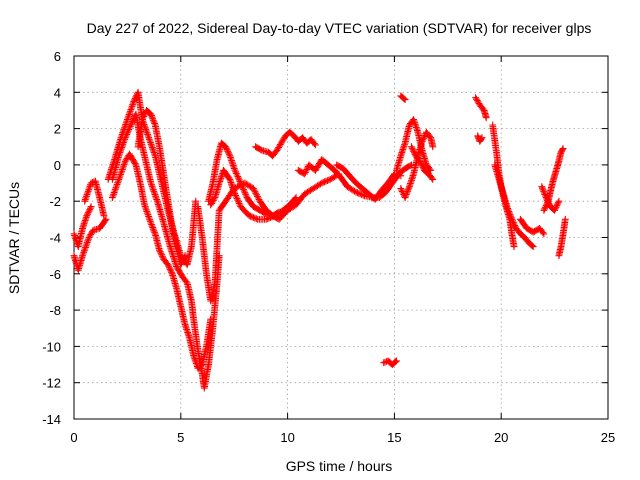 This screenshot has height=480, width=640. Describe the element at coordinates (394, 437) in the screenshot. I see `x-tick-label: 15` at that location.